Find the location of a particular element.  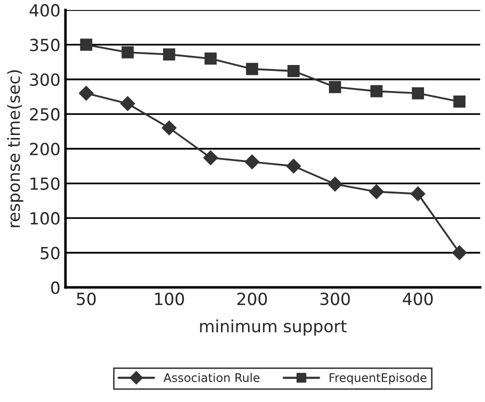

y-tick-label: 100 is located at coordinates (45, 218).